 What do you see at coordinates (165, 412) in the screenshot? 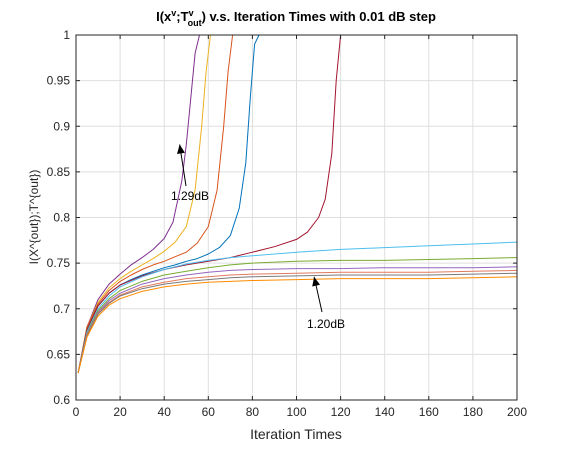
I see `x-tick-label: 40` at bounding box center [165, 412].